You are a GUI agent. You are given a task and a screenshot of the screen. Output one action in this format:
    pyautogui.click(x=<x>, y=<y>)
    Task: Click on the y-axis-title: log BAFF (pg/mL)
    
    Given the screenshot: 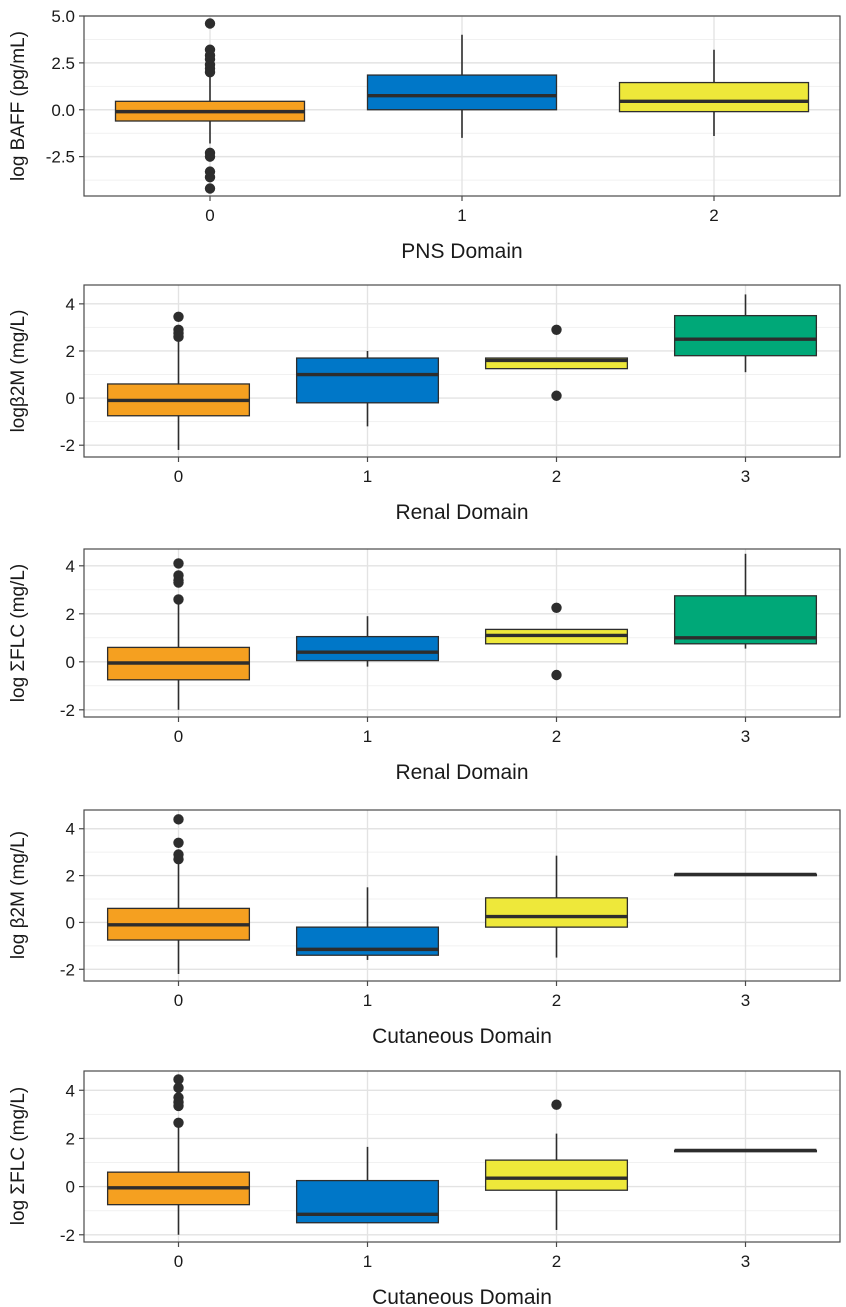 What is the action you would take?
    pyautogui.click(x=18, y=106)
    